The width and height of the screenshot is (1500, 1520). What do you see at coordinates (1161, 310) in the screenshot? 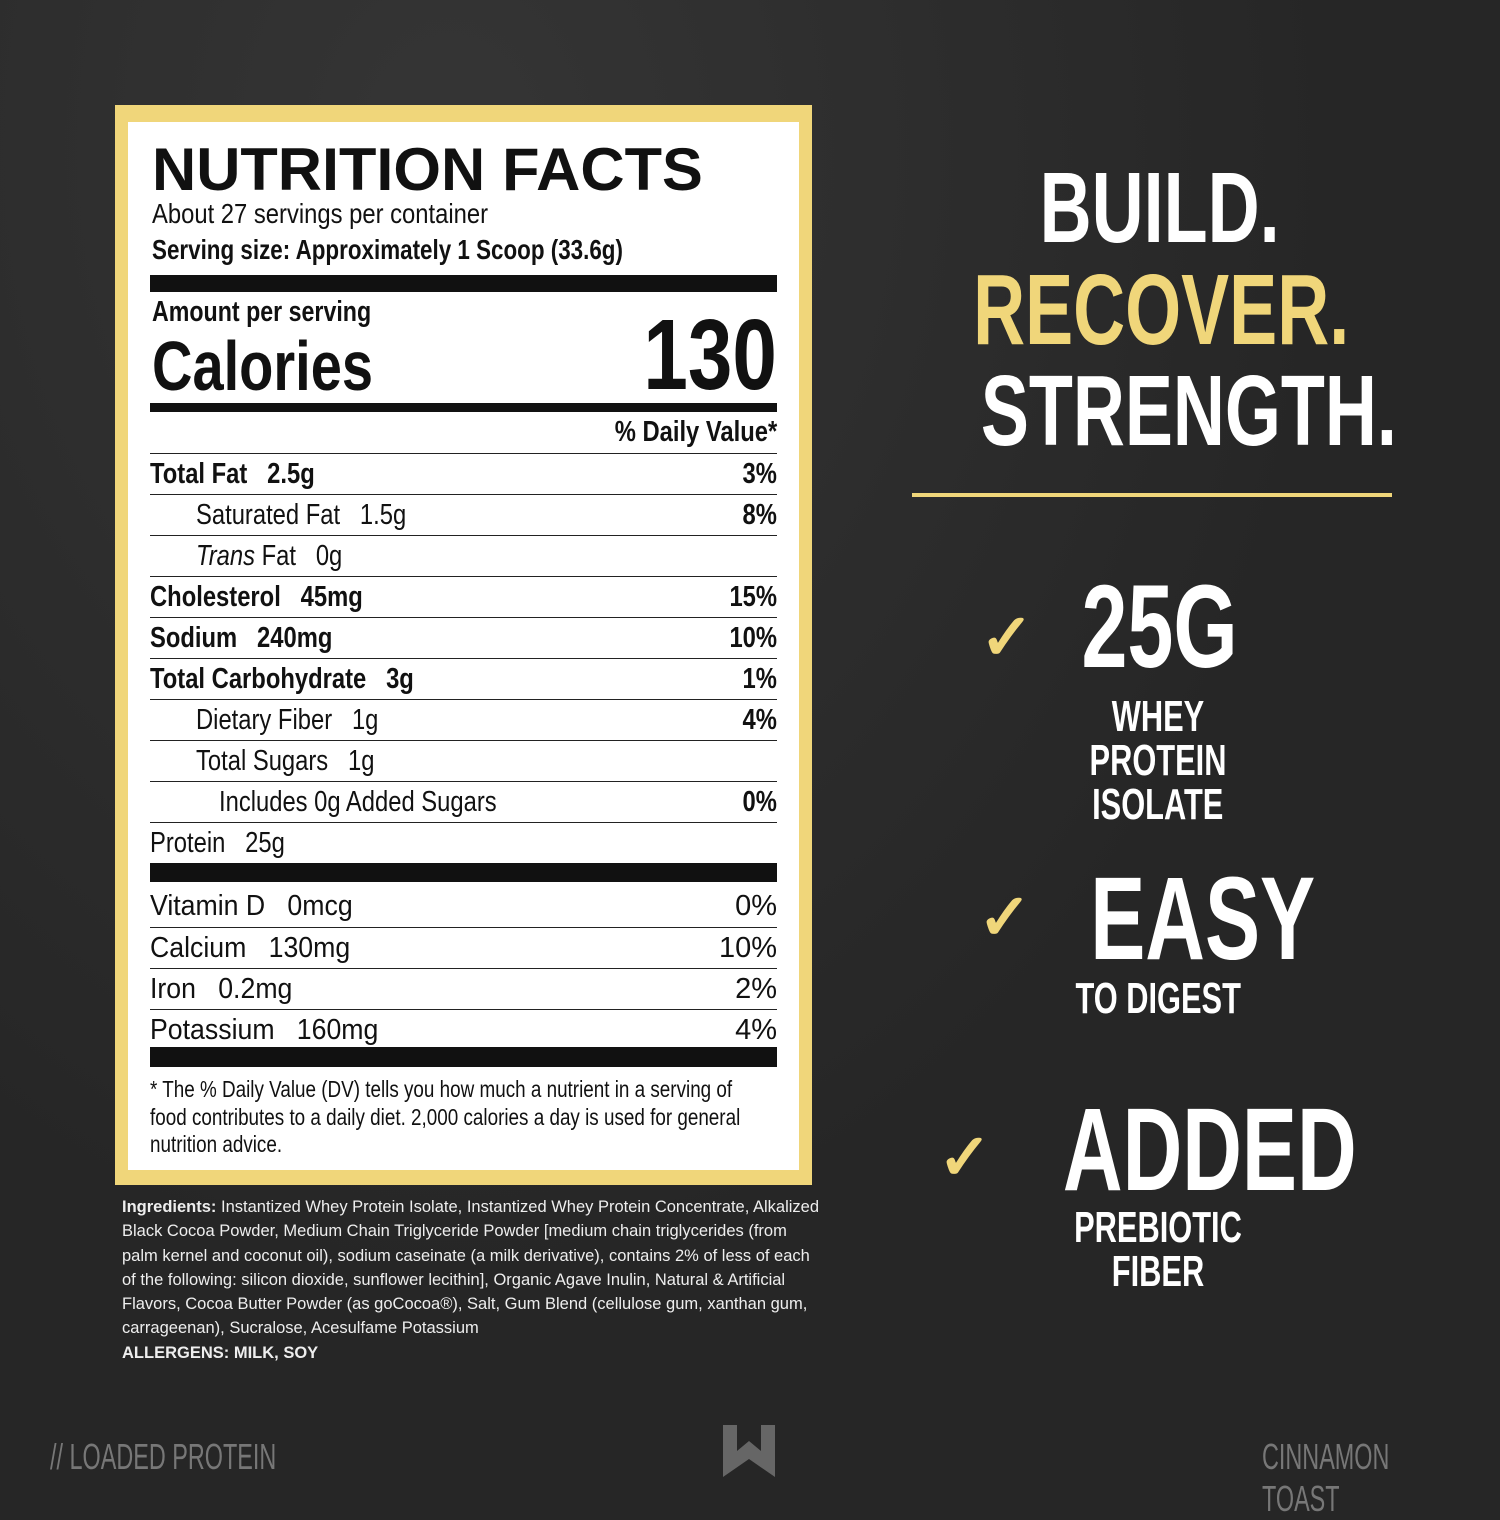
I see `headline-recover: RECOVER.` at bounding box center [1161, 310].